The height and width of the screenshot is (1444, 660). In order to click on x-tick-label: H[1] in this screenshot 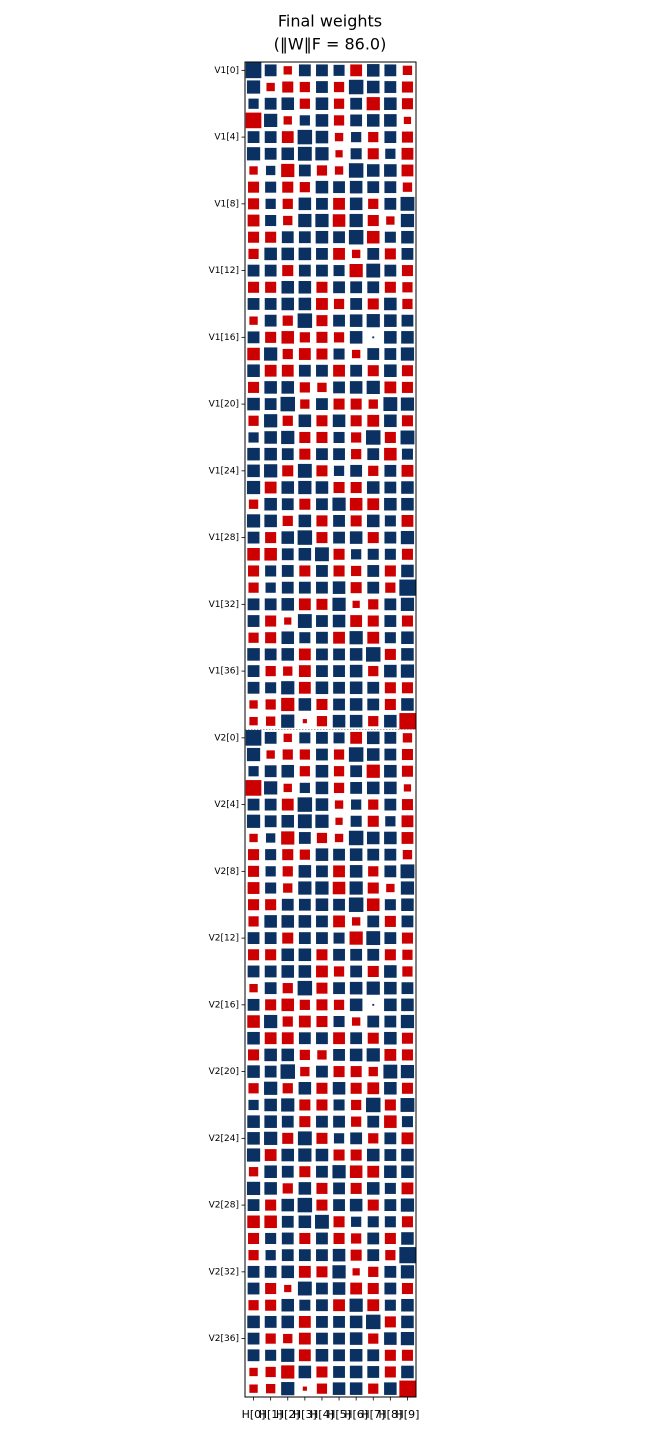, I will do `click(271, 1414)`.